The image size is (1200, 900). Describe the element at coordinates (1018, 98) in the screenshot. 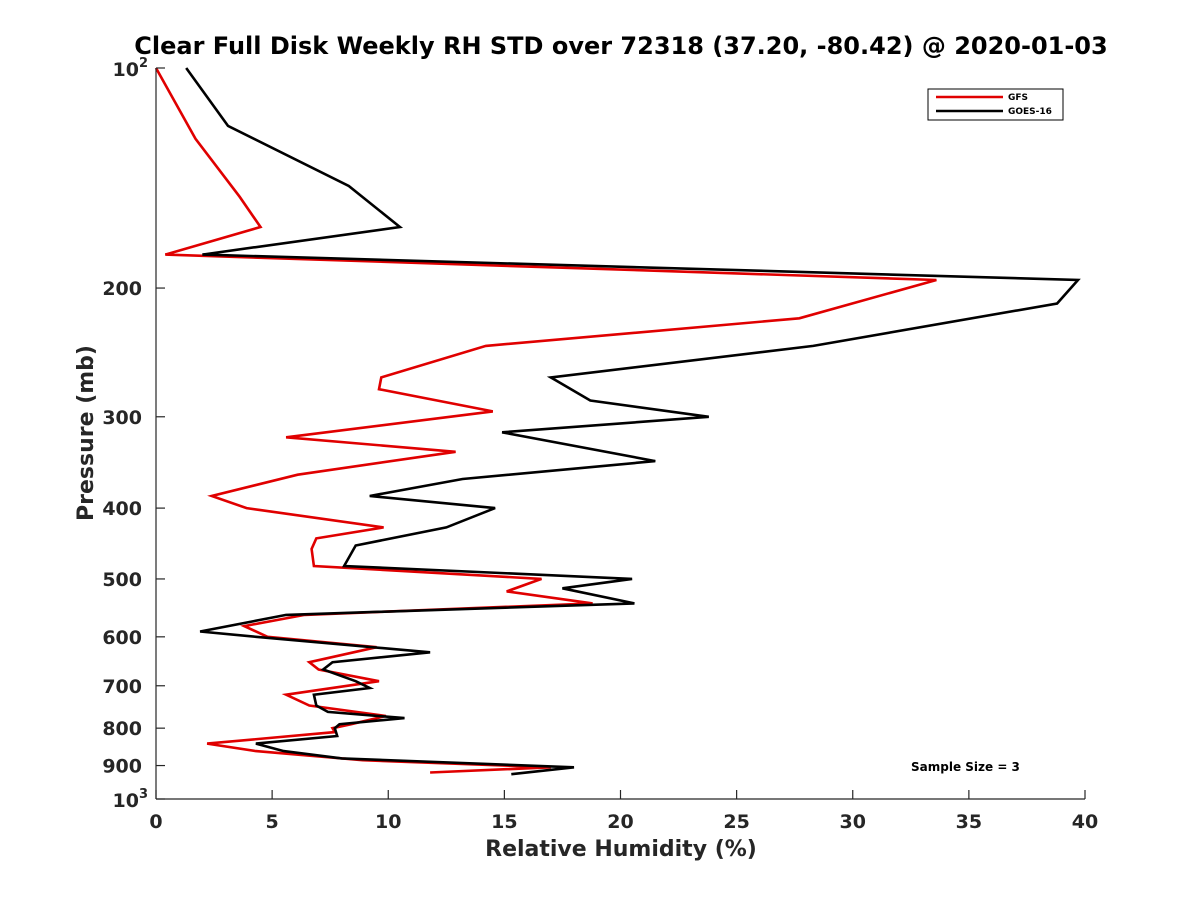

I see `legend-label-gfs: GFS` at that location.